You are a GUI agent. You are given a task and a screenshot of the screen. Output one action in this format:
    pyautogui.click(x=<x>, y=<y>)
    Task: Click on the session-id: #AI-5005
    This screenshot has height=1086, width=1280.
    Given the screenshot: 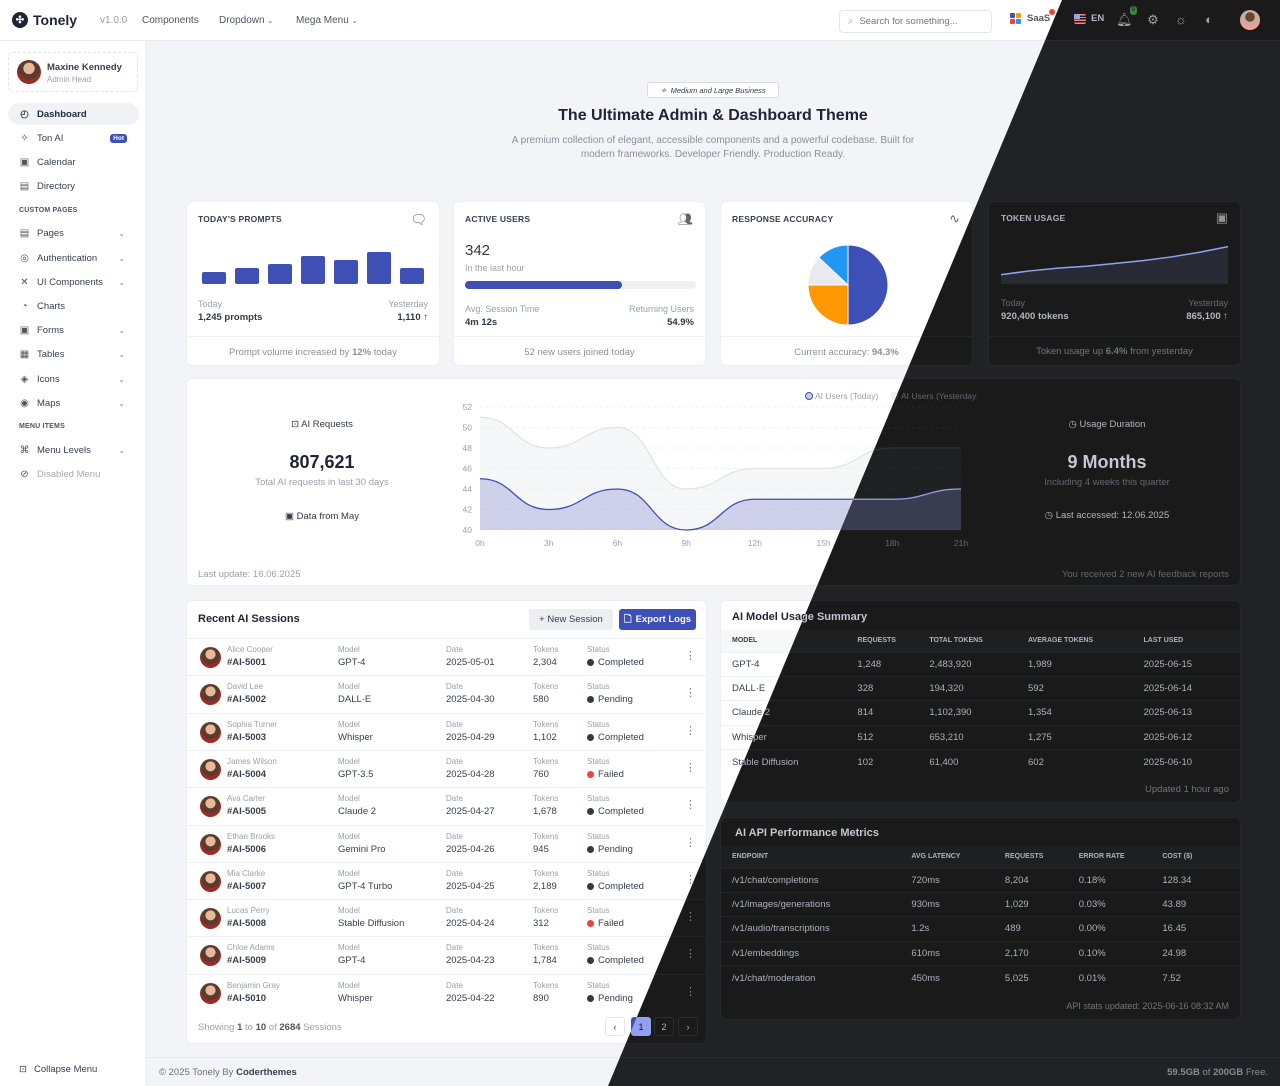 What is the action you would take?
    pyautogui.click(x=247, y=812)
    